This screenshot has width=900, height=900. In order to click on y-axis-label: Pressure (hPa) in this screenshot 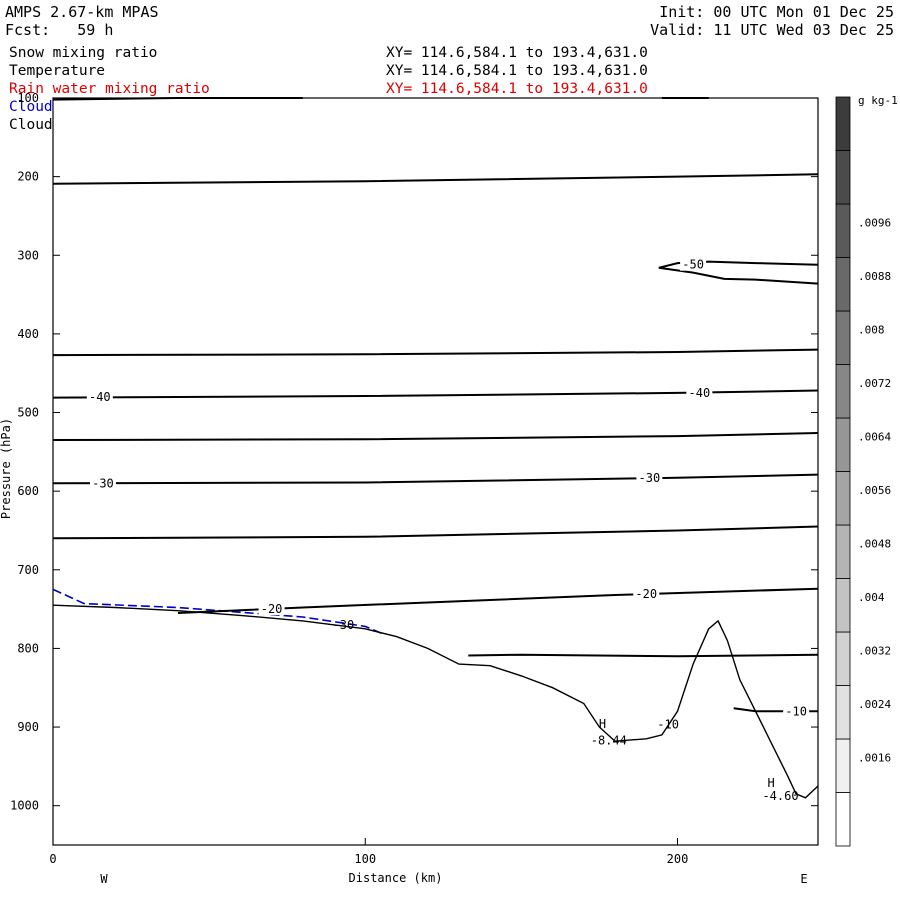, I will do `click(6, 468)`.